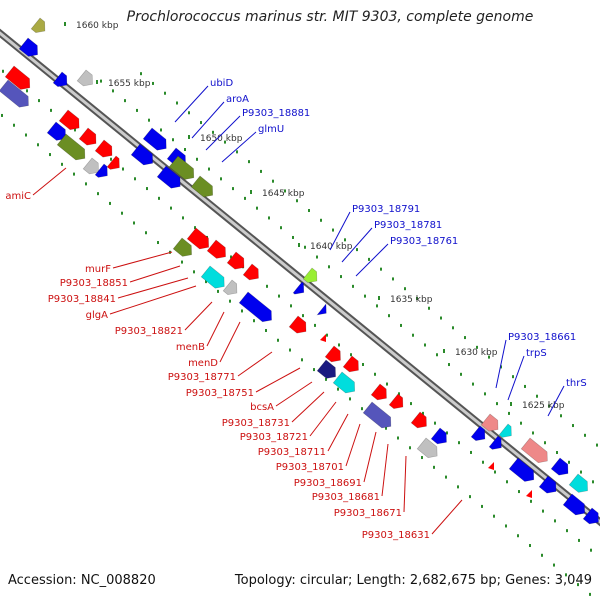 This screenshot has height=600, width=600. What do you see at coordinates (97, 26) in the screenshot?
I see `tick-label: 1660 kbp` at bounding box center [97, 26].